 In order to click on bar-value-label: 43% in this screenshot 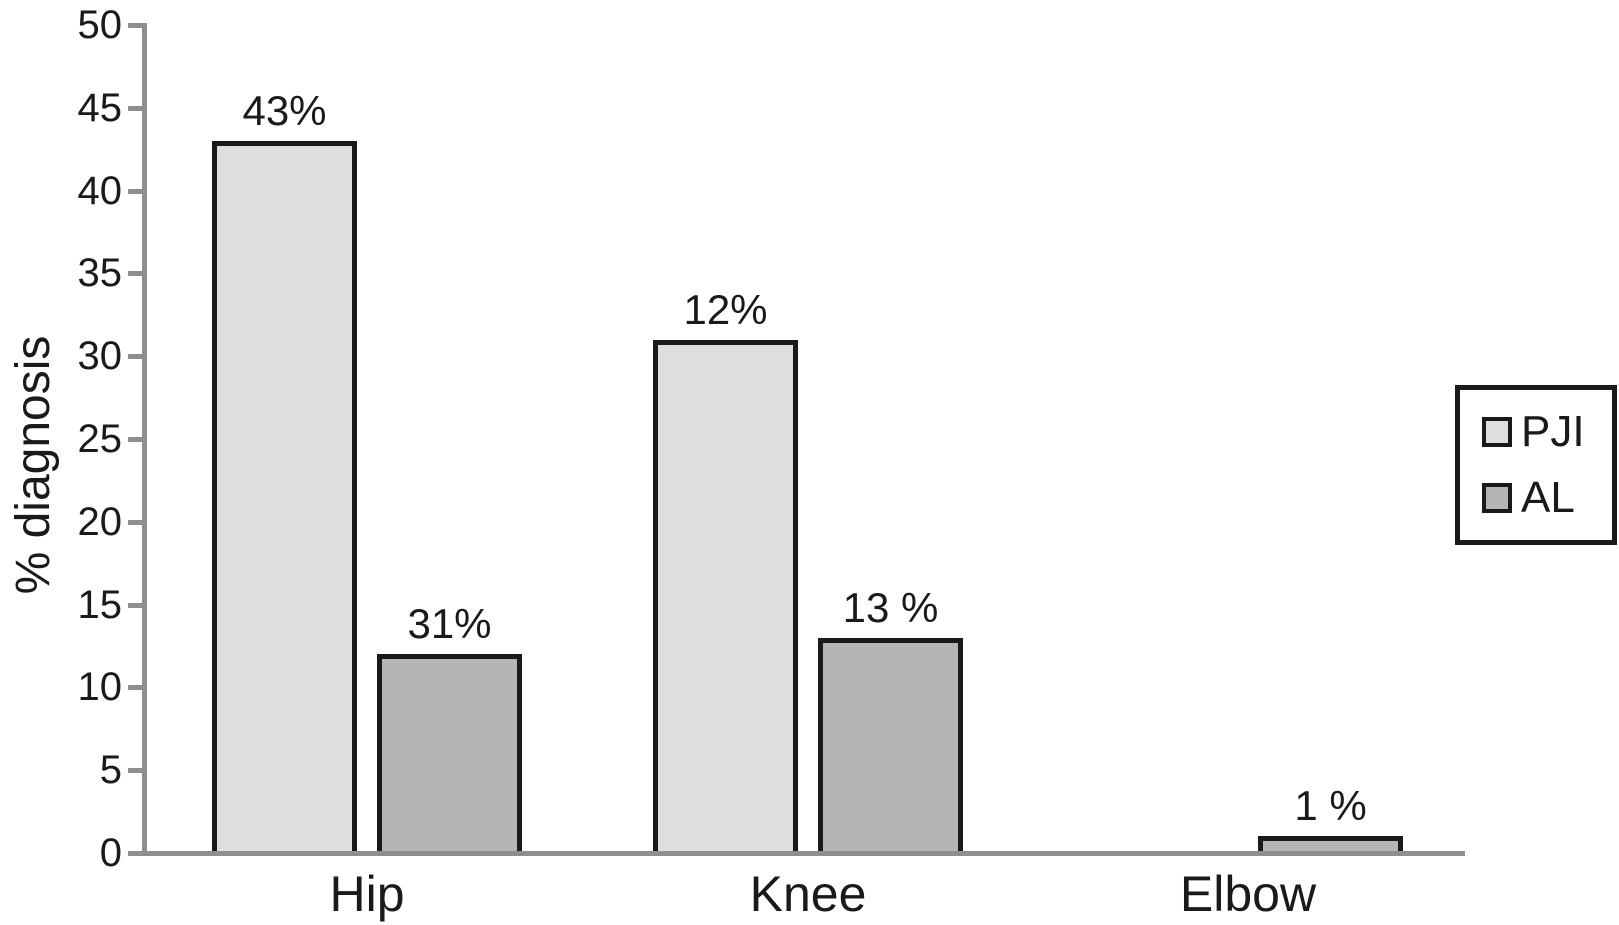, I will do `click(284, 110)`.